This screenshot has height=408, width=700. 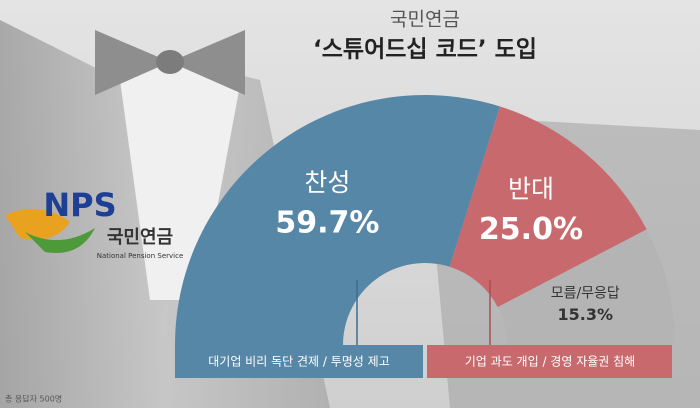 What do you see at coordinates (79, 205) in the screenshot?
I see `logo-mark: NPS` at bounding box center [79, 205].